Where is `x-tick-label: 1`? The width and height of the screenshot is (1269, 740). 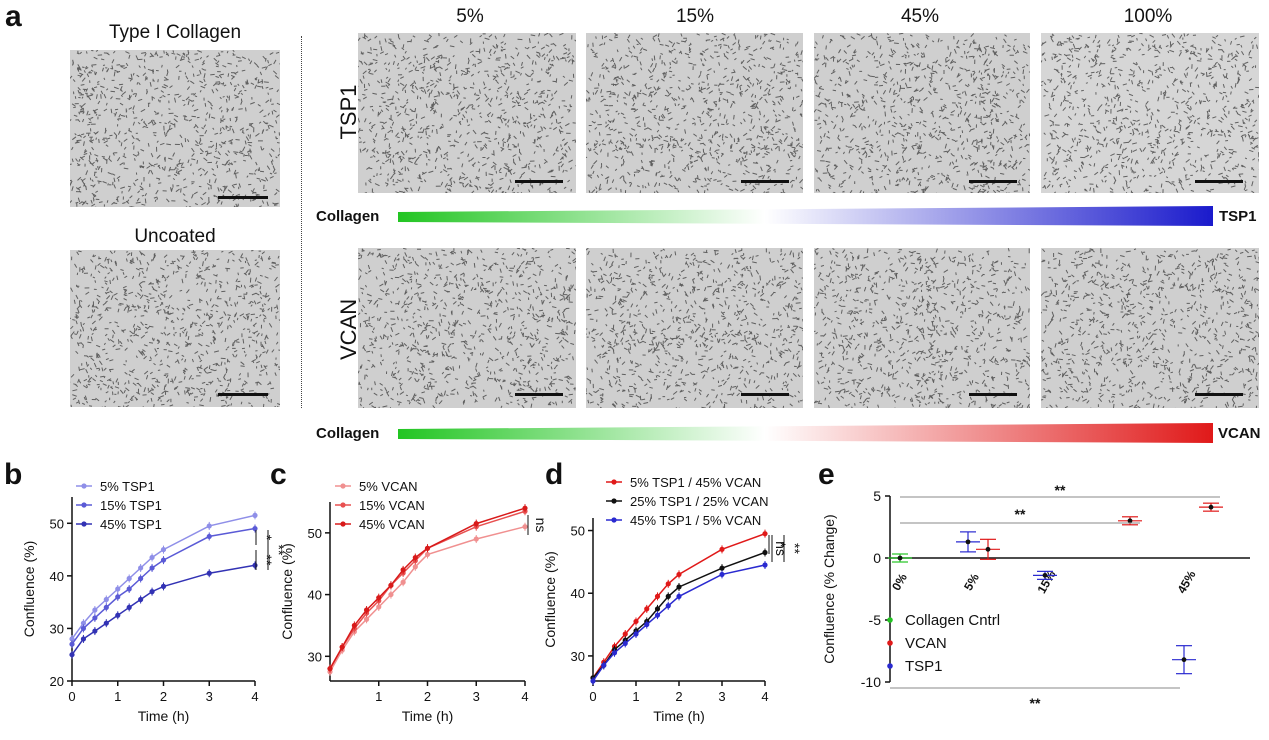
x-tick-label: 1 is located at coordinates (378, 696).